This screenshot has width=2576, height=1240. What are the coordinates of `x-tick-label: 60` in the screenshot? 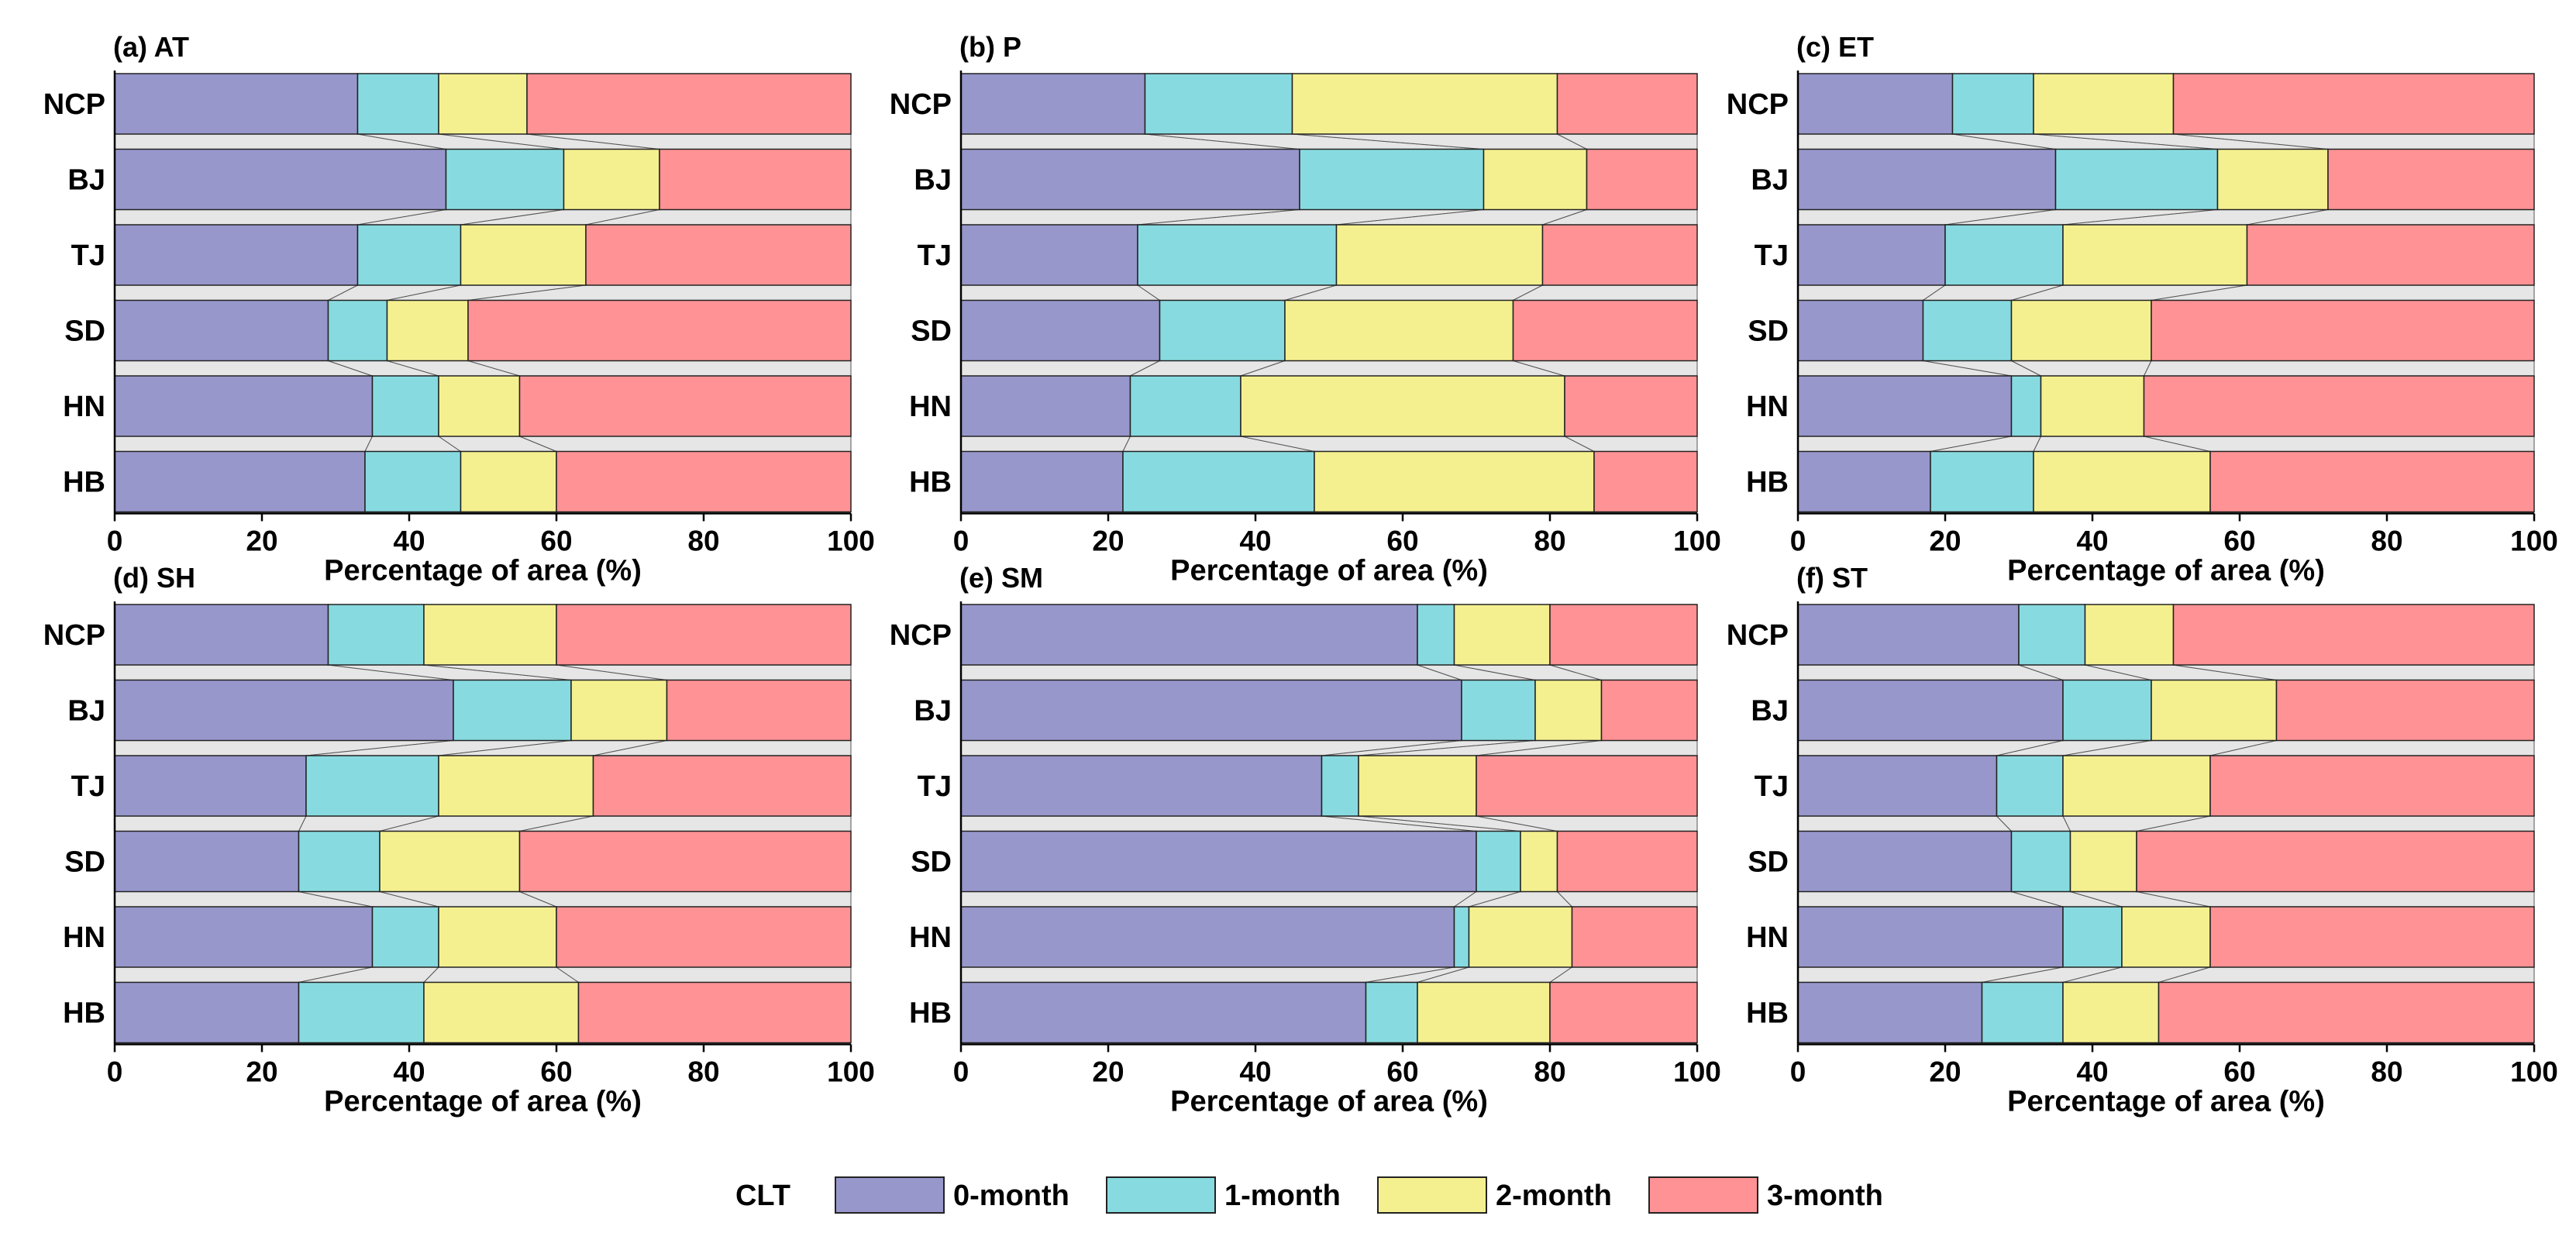 It's located at (556, 1072).